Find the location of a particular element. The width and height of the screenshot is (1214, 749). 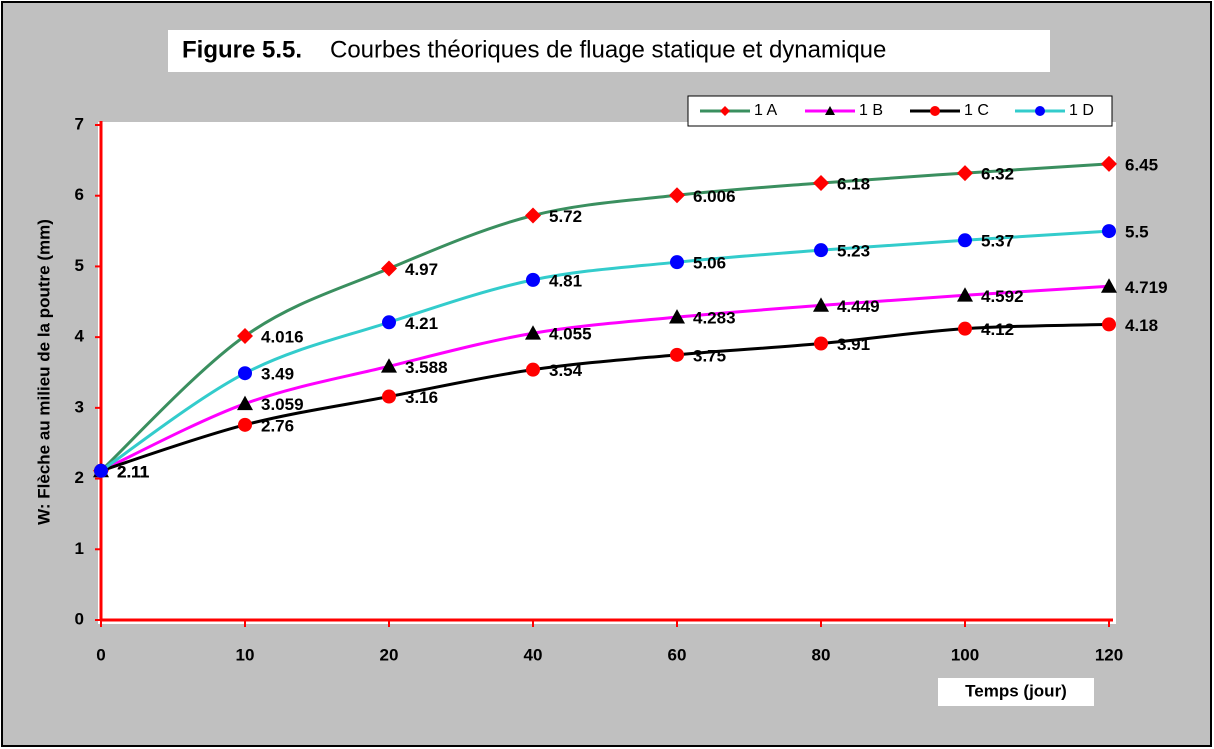

data-label: 4.055 is located at coordinates (570, 334).